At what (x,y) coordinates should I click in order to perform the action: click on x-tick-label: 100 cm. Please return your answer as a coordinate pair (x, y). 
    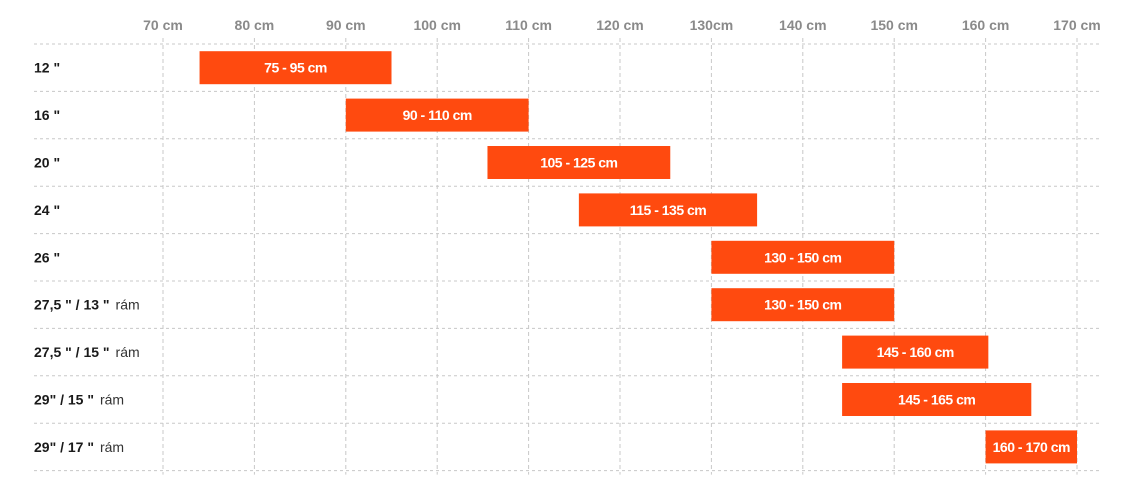
    Looking at the image, I should click on (436, 25).